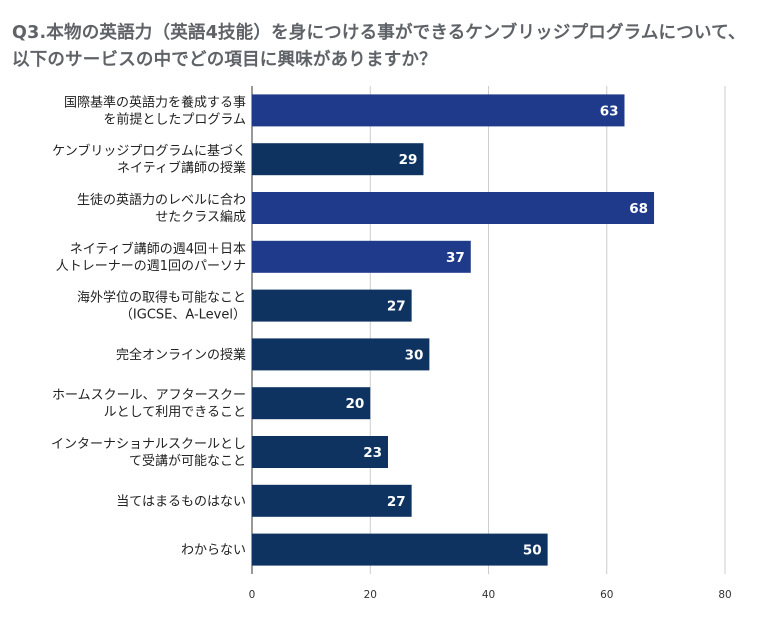 The image size is (781, 640). What do you see at coordinates (183, 315) in the screenshot?
I see `category-label: （IGCSE、A-Level）` at bounding box center [183, 315].